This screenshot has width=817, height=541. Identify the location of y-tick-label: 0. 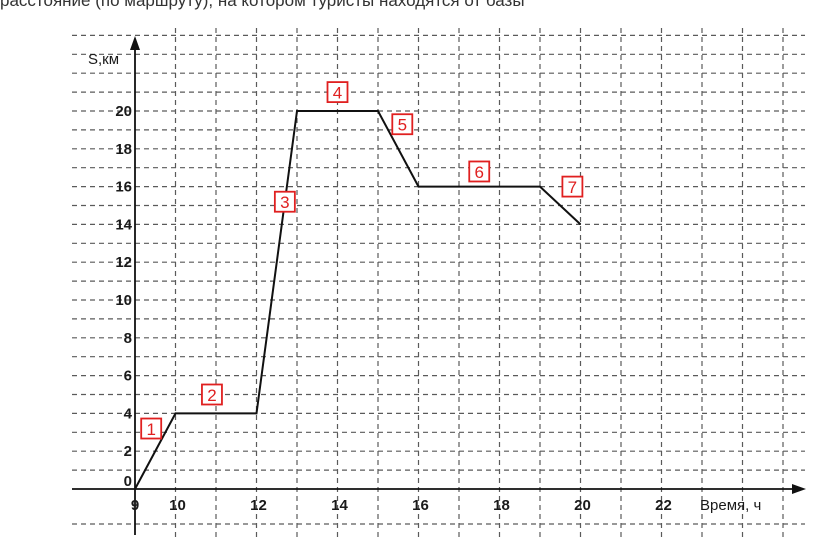
(128, 481).